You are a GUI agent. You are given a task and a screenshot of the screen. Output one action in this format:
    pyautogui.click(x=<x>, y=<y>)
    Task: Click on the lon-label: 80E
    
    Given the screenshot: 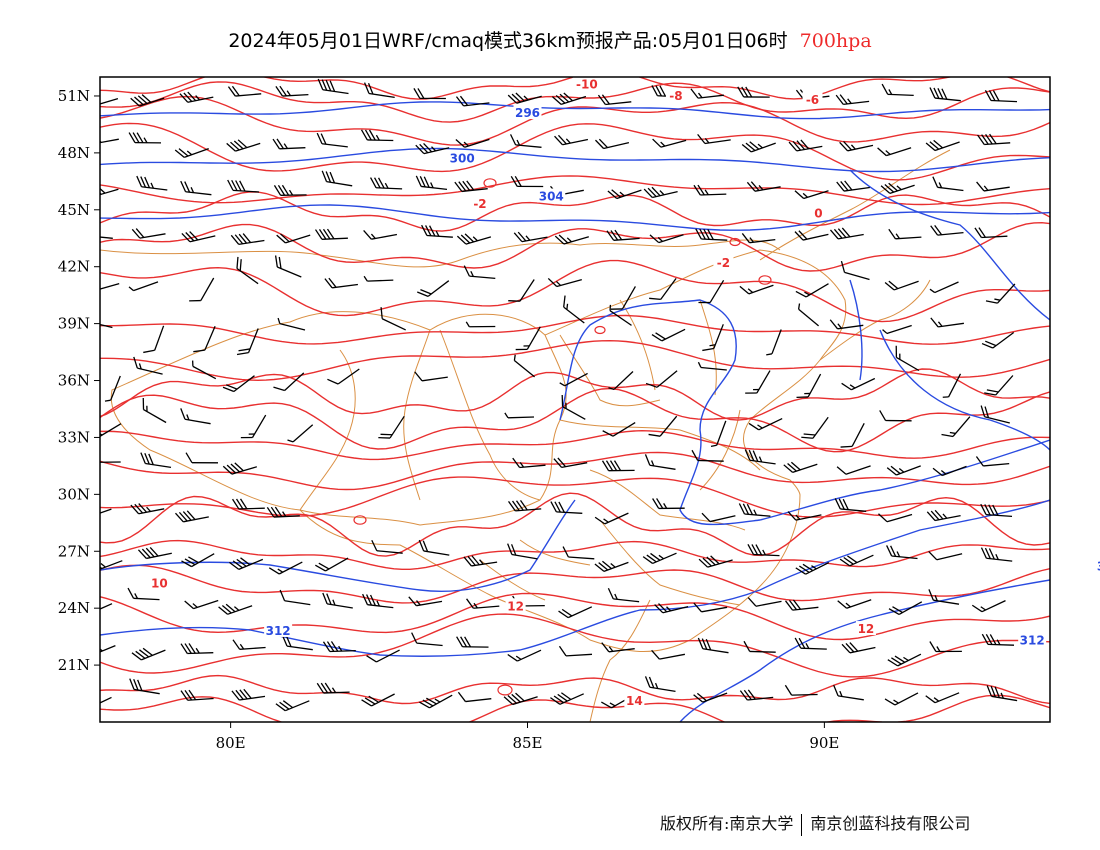 What is the action you would take?
    pyautogui.click(x=231, y=743)
    